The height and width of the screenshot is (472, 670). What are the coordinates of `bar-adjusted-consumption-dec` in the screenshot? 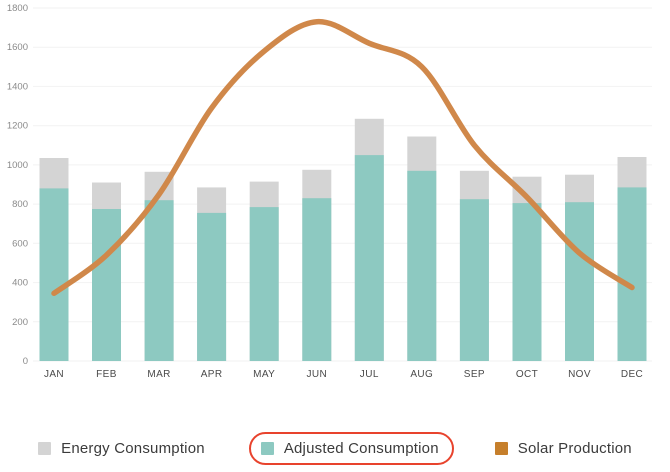 It's located at (632, 274).